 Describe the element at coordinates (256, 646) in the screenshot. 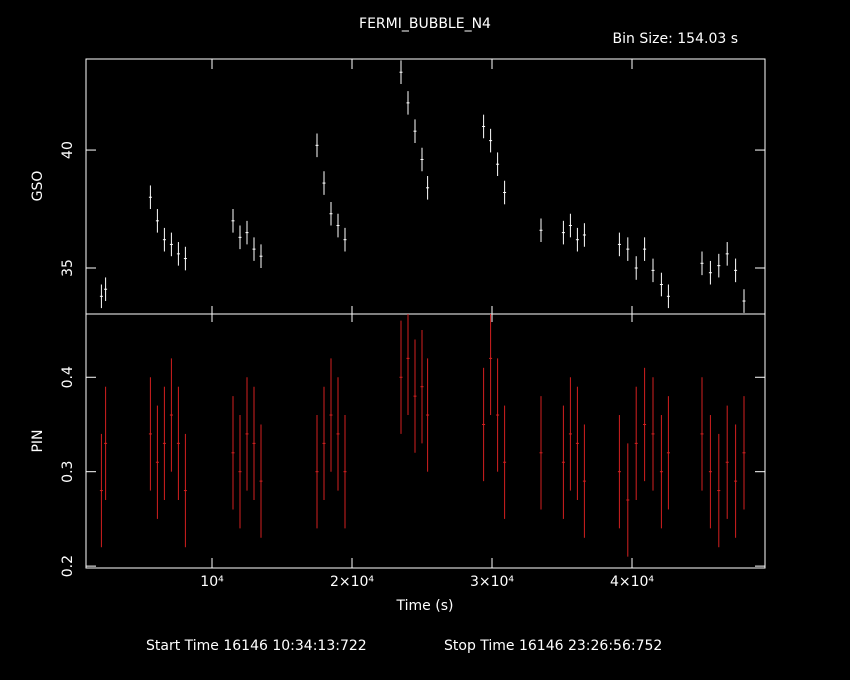

I see `annotation: Start Time 16146 10:34:13:722` at that location.